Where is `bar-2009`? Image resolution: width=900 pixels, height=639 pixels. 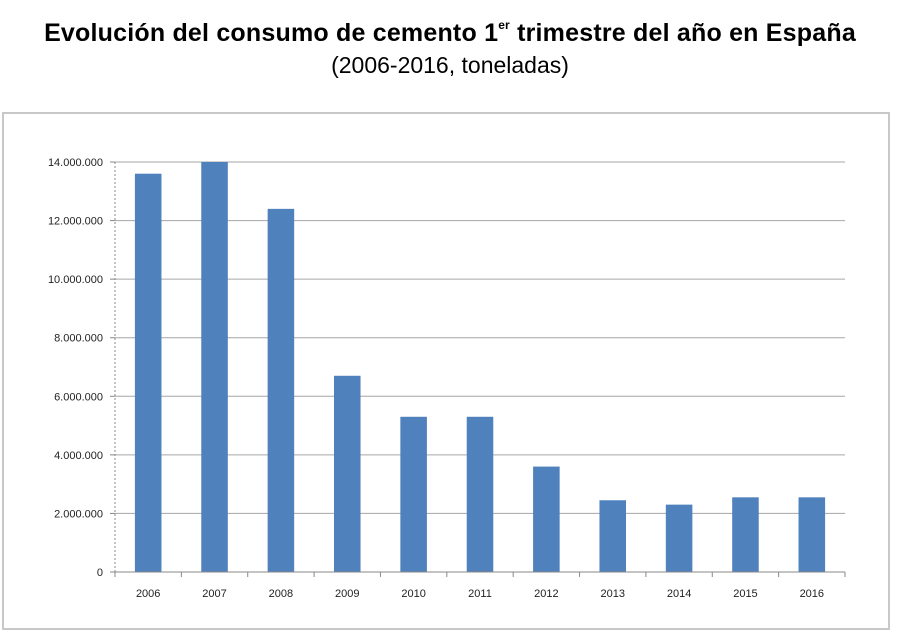 bar-2009 is located at coordinates (347, 473).